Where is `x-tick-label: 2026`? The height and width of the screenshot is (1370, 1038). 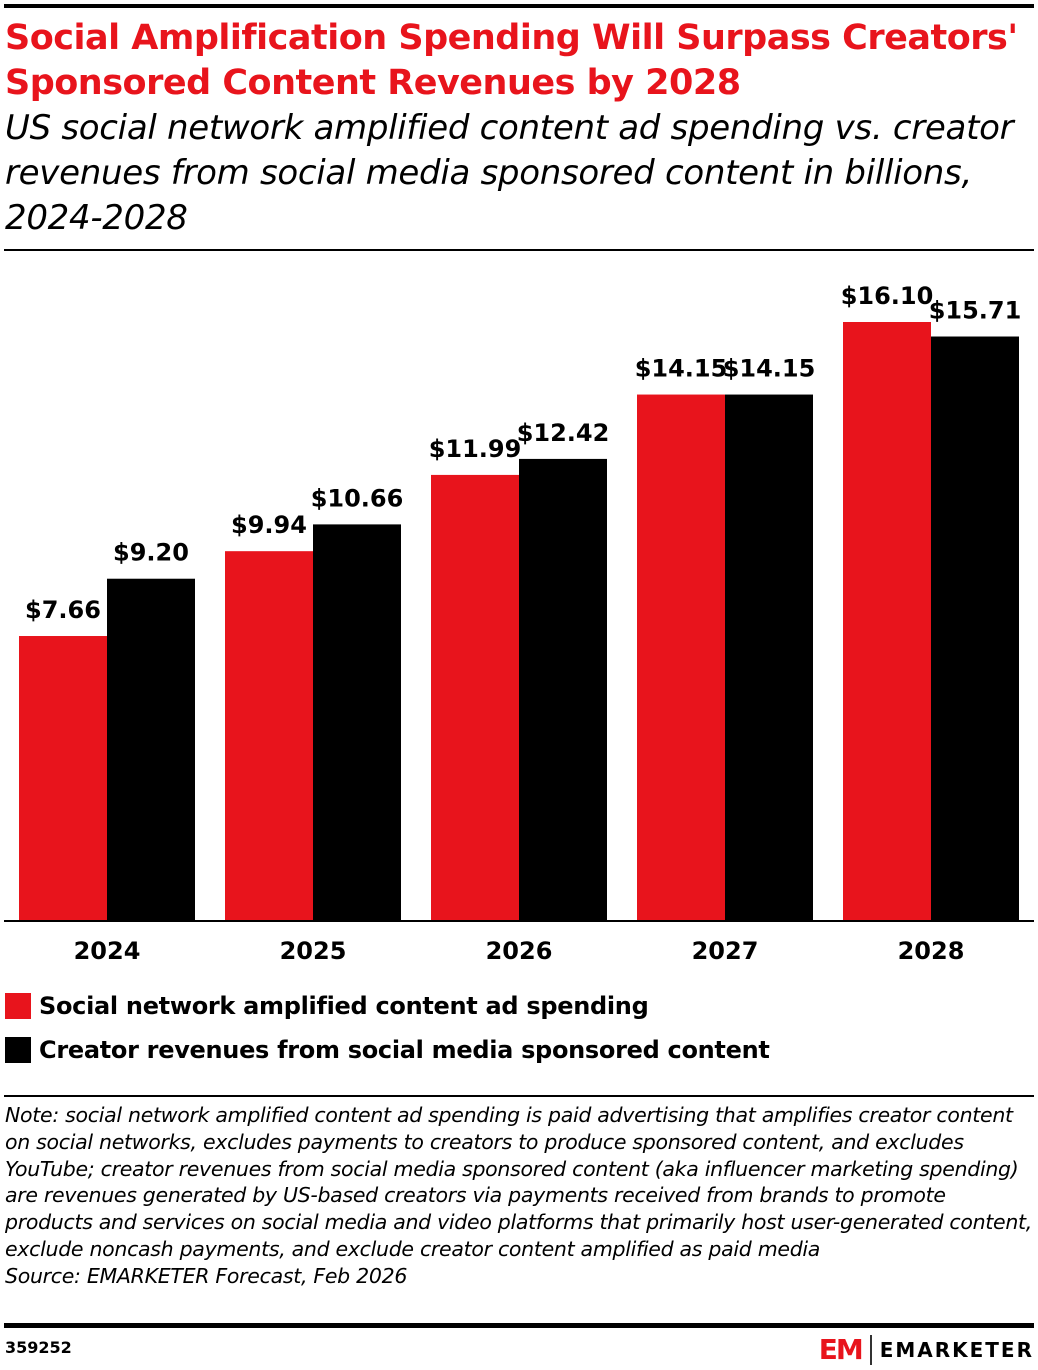
x-tick-label: 2026 is located at coordinates (519, 951).